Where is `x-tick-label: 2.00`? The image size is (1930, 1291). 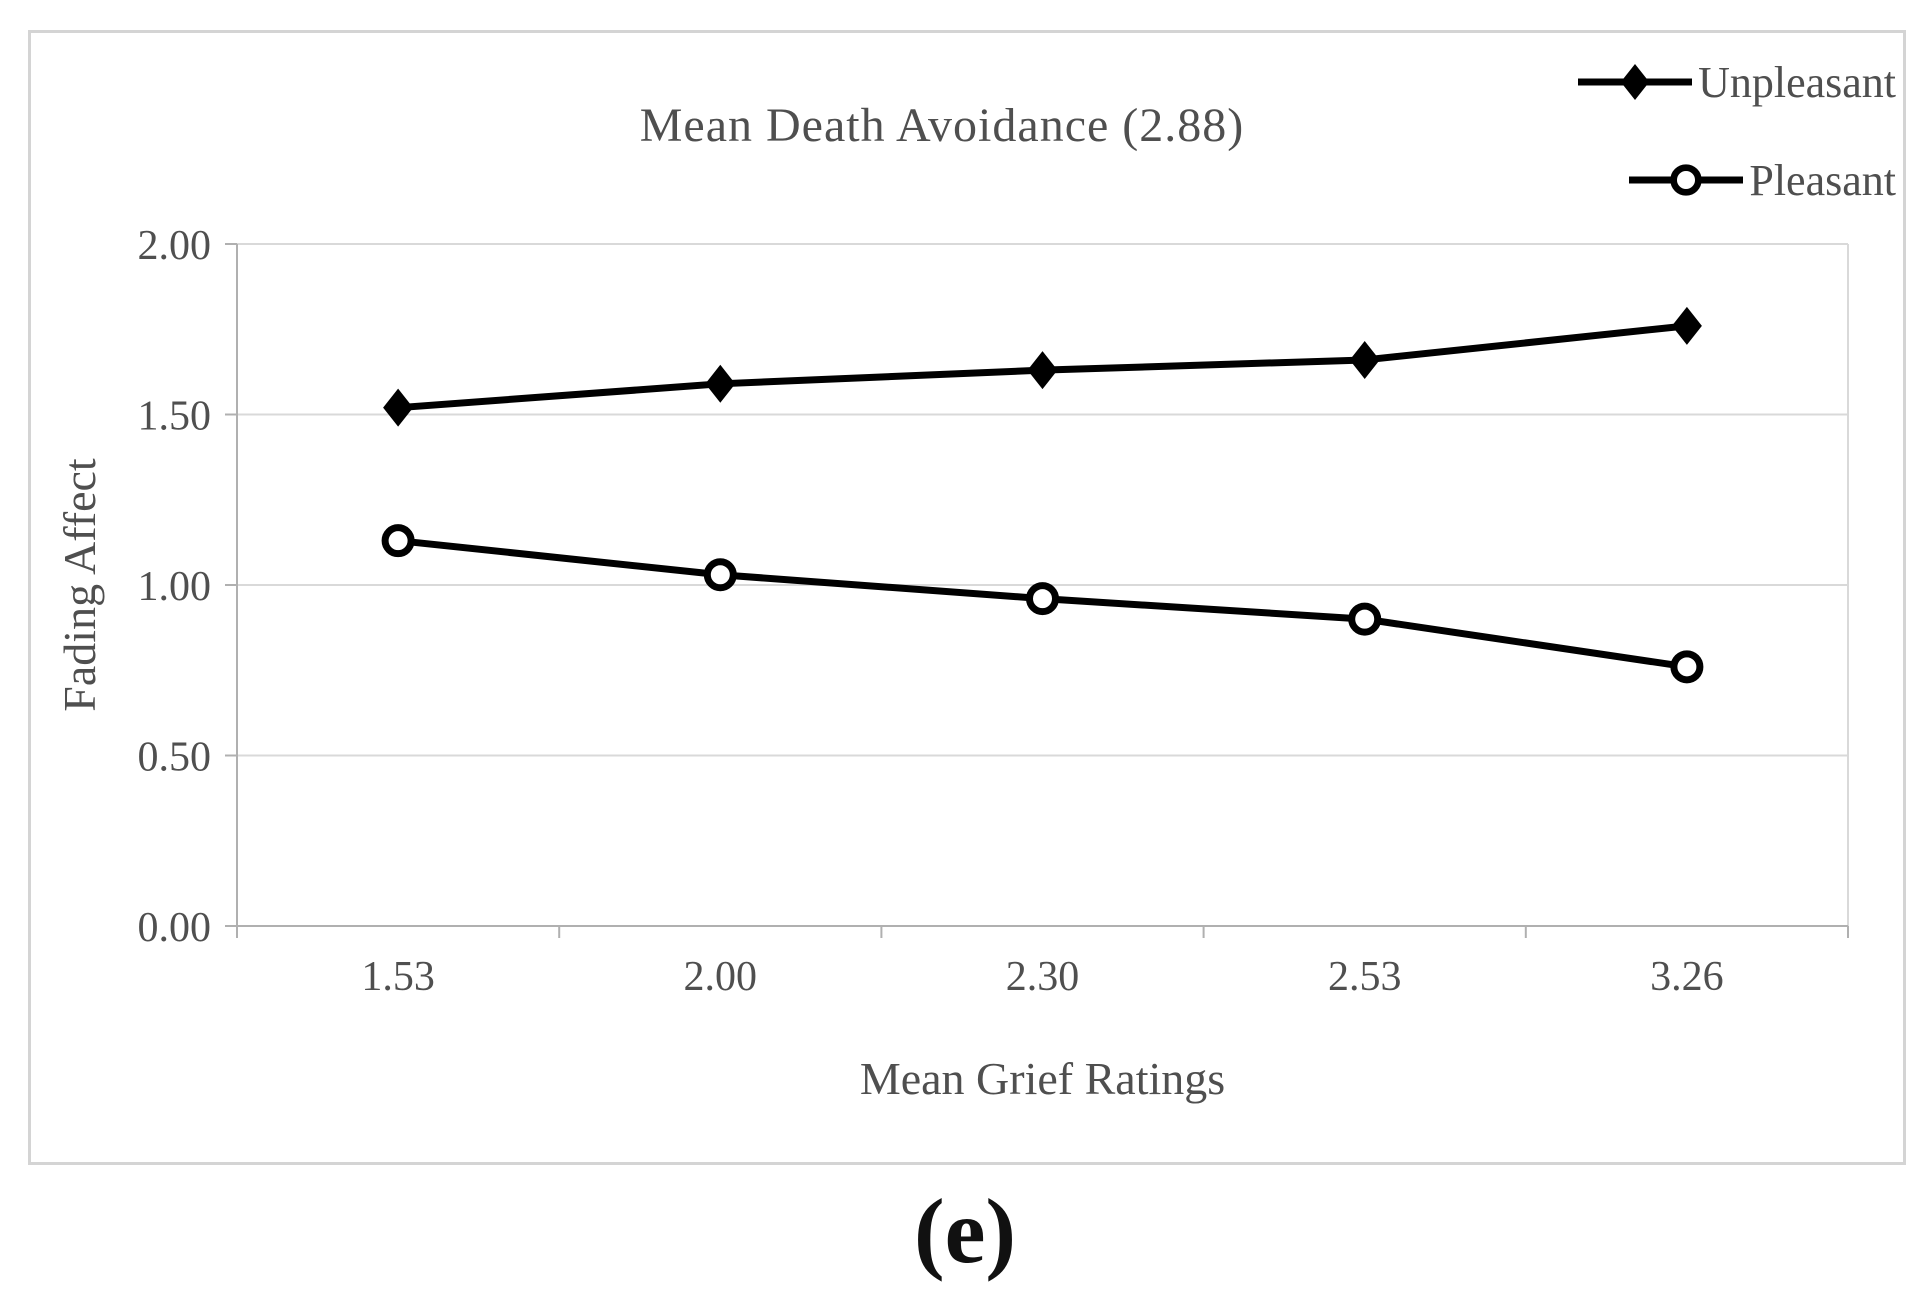 x-tick-label: 2.00 is located at coordinates (721, 977).